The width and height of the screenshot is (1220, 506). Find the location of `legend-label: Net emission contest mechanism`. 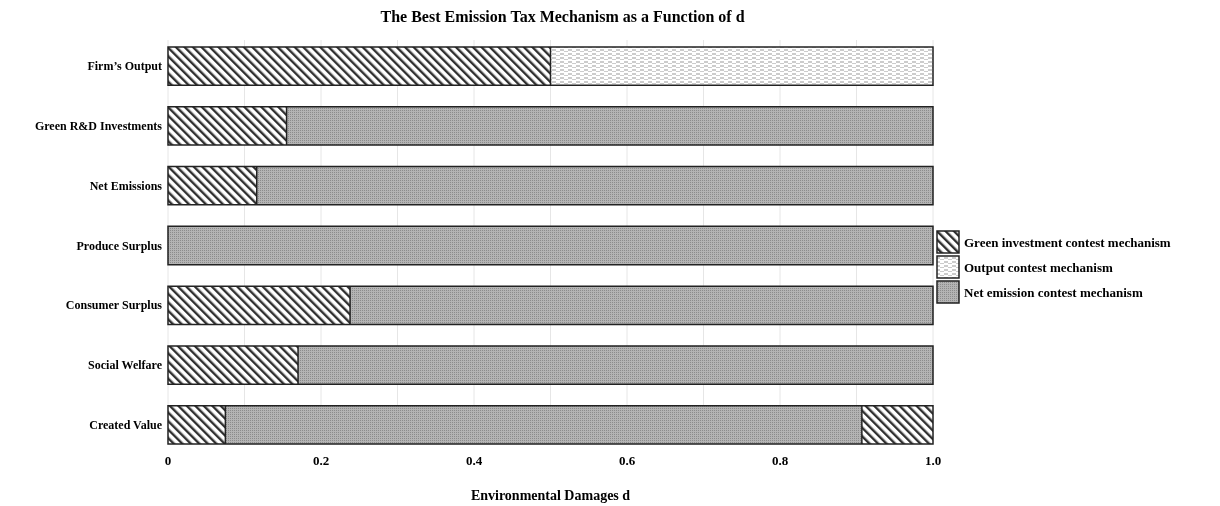

legend-label: Net emission contest mechanism is located at coordinates (1053, 292).